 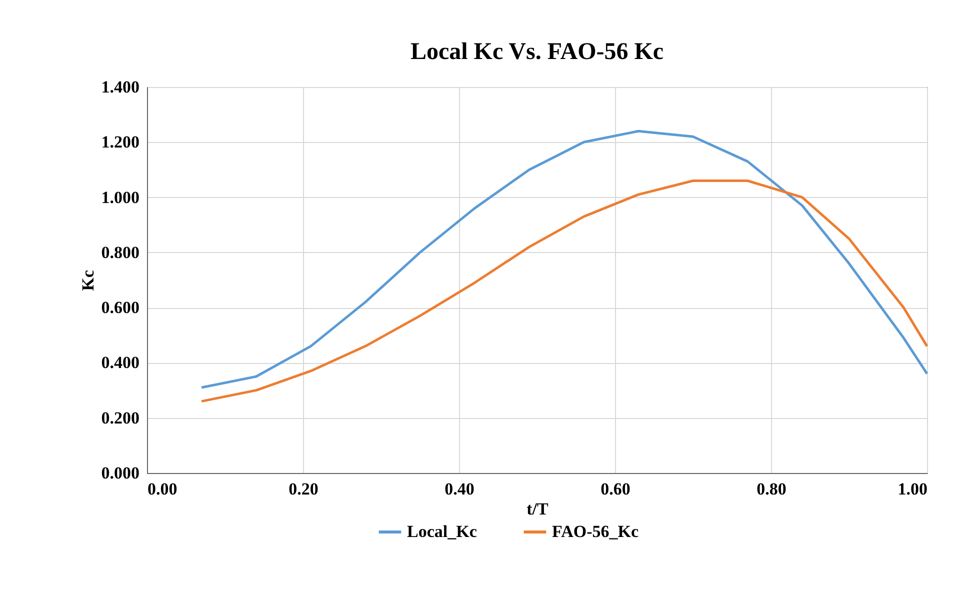 I want to click on y-tick-label: 1.200, so click(x=120, y=142).